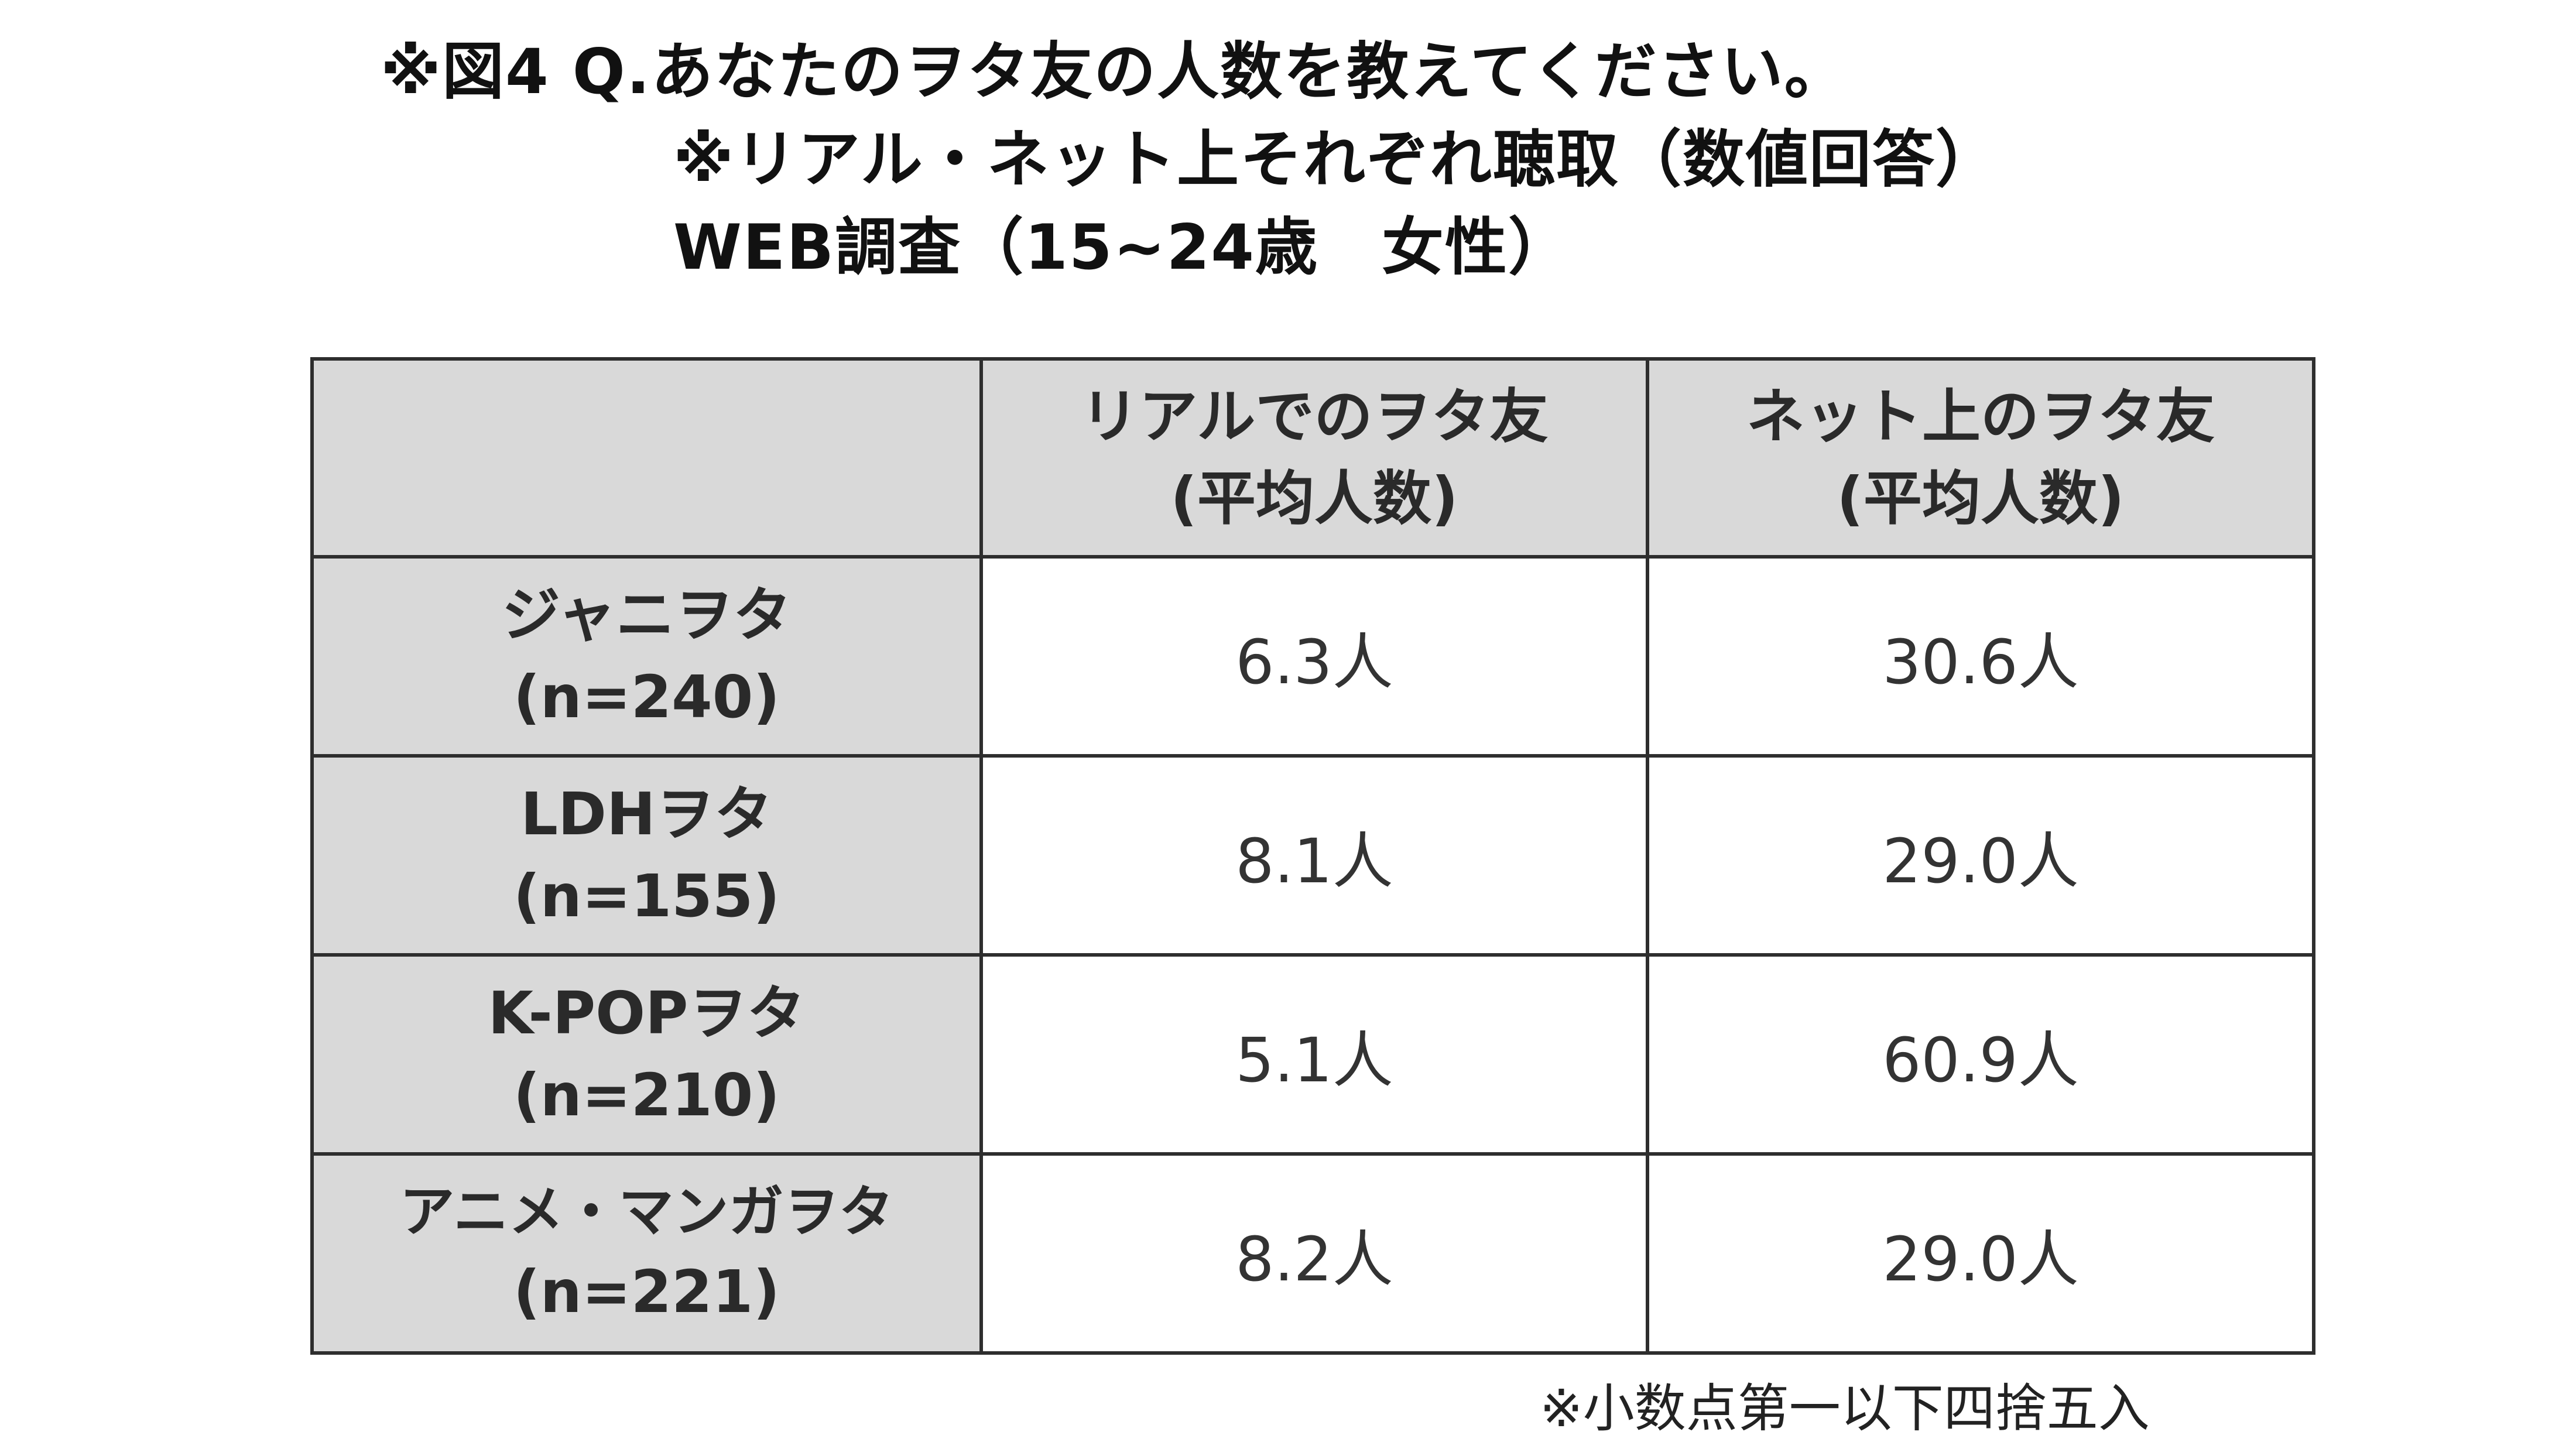  I want to click on table-header-row: リアルでのヲタ友 (平均人数) ネット上のヲタ友 (平均人数), so click(1312, 458).